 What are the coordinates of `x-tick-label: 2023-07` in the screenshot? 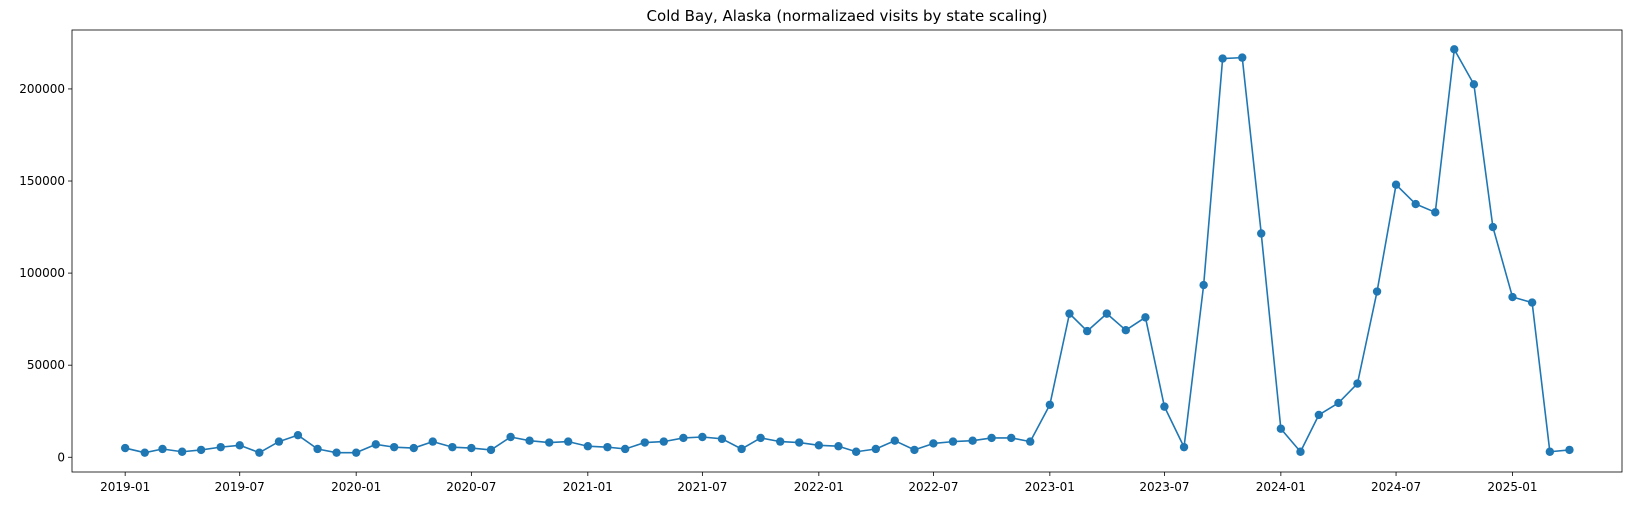 It's located at (1164, 487).